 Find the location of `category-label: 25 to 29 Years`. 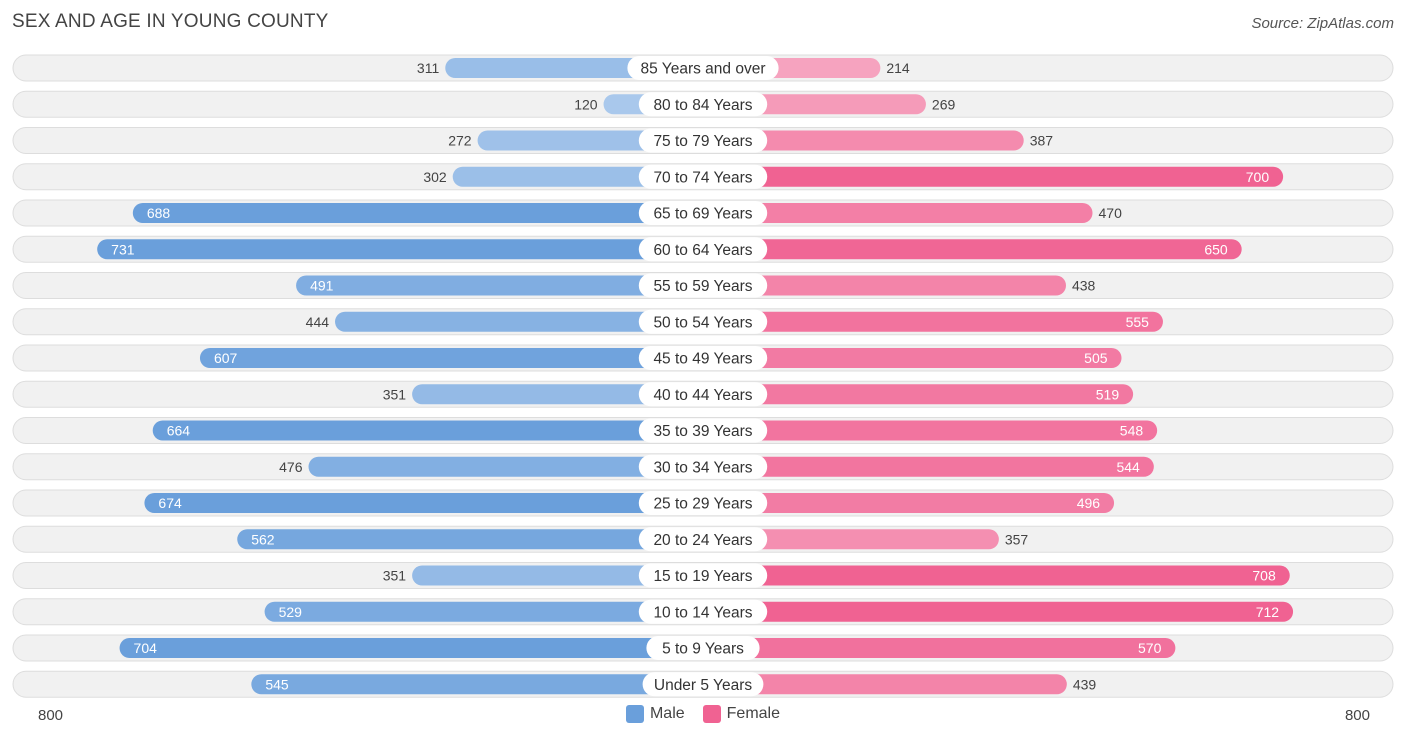

category-label: 25 to 29 Years is located at coordinates (702, 504).